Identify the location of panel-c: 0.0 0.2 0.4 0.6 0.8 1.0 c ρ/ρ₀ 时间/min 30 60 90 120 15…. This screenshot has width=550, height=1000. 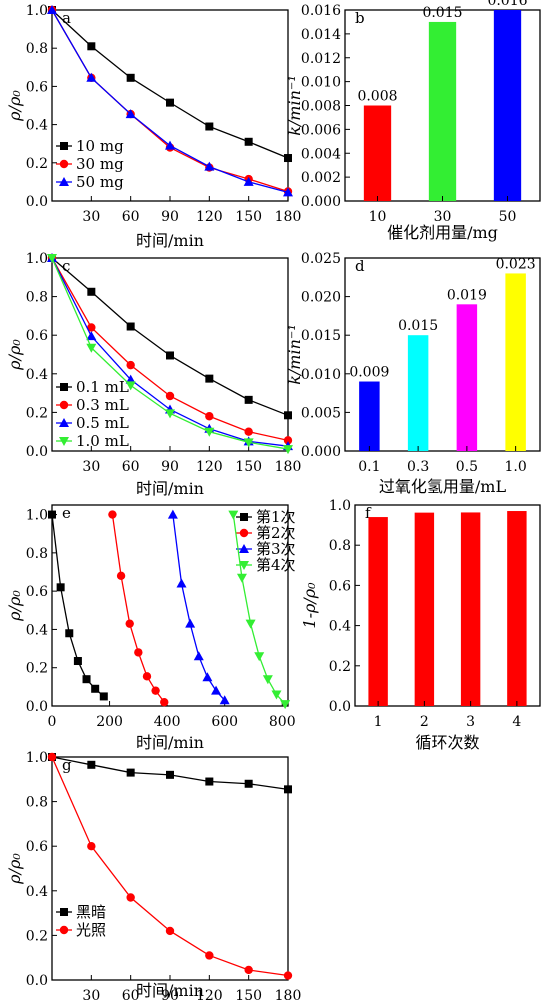
(153, 374).